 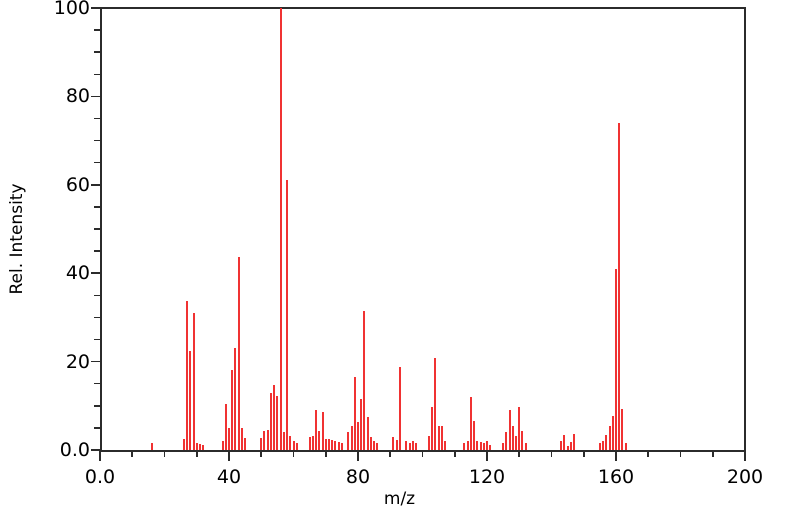 What do you see at coordinates (77, 96) in the screenshot?
I see `y-tick-label: 80` at bounding box center [77, 96].